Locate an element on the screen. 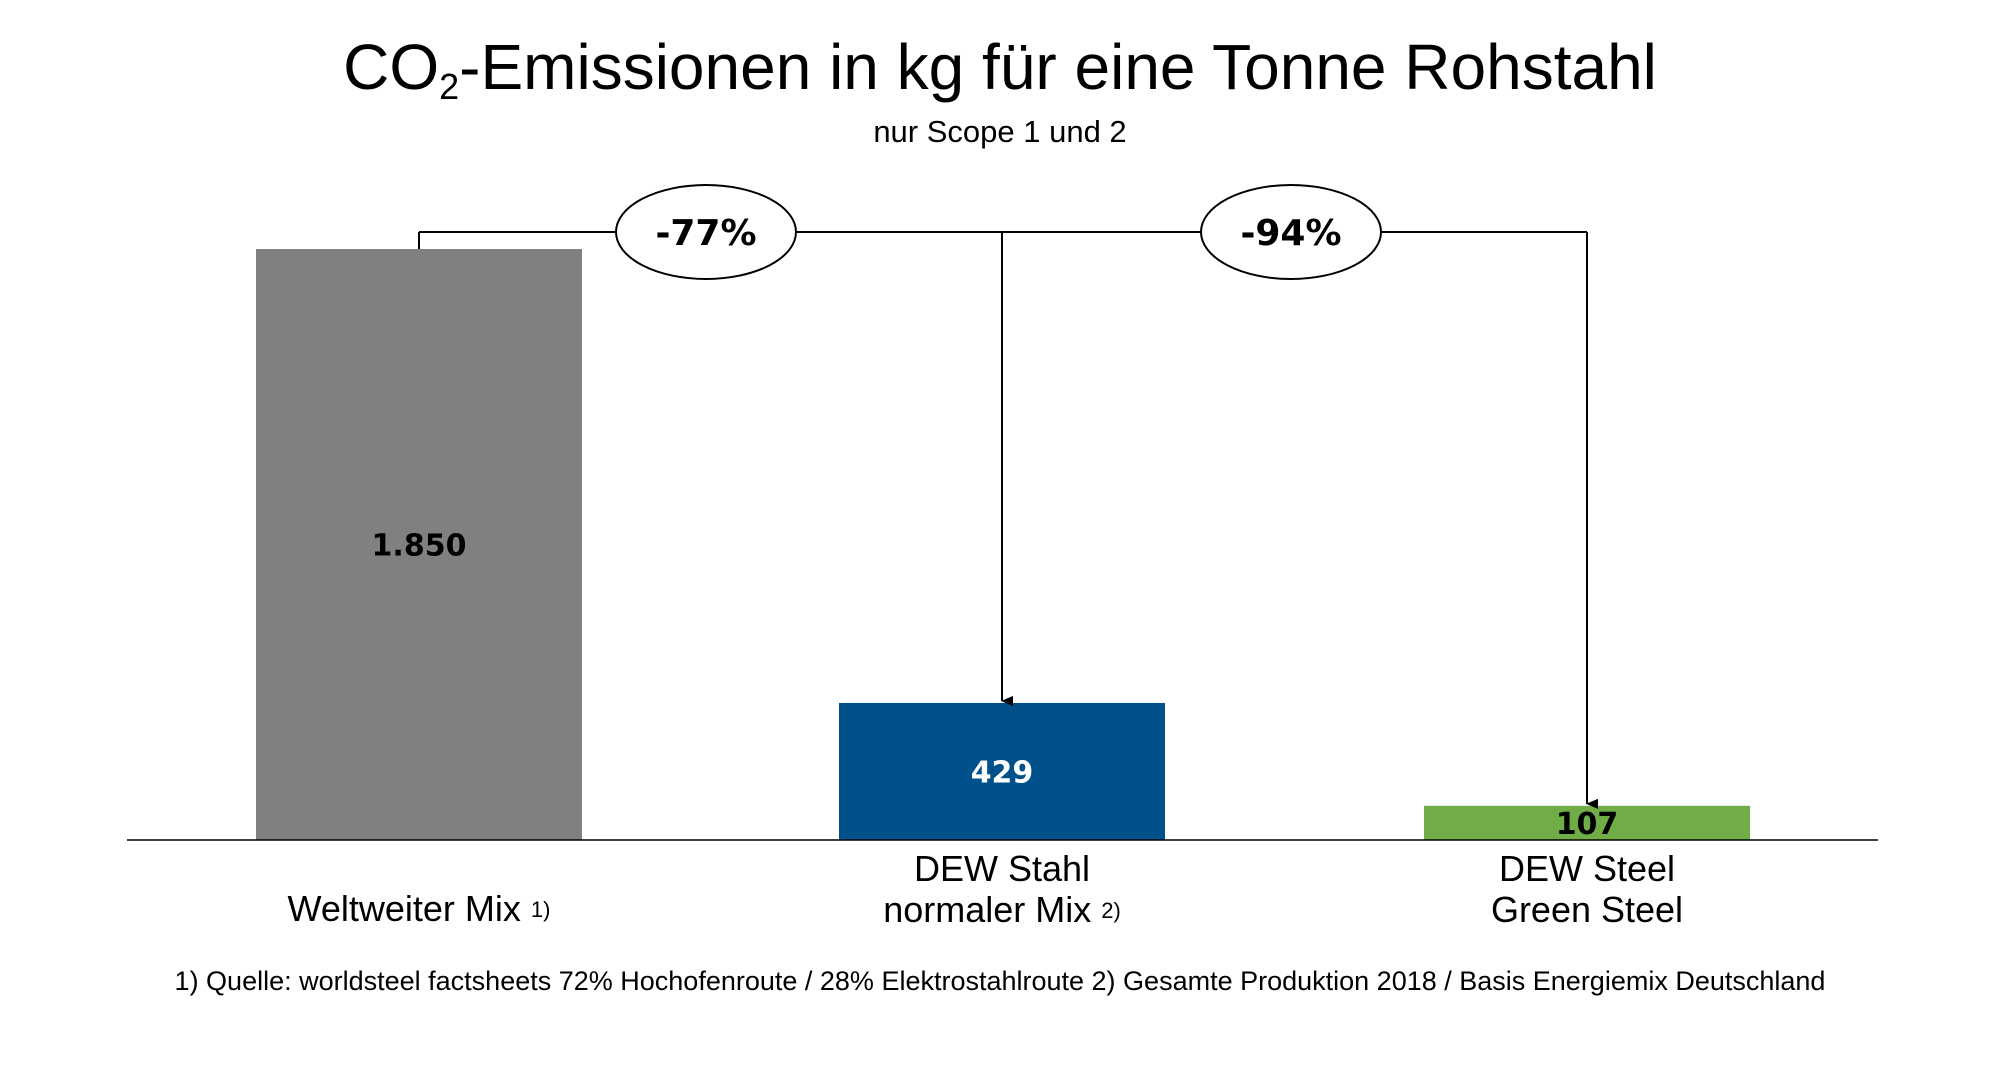 The height and width of the screenshot is (1087, 2000). category-label-2: DEW Stahl normaler Mix 2) is located at coordinates (1002, 889).